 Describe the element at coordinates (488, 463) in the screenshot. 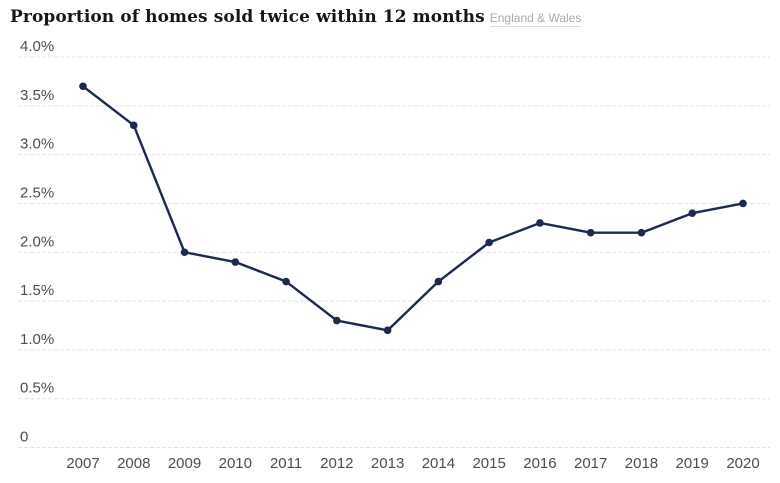

I see `x-tick-label: 2015` at that location.